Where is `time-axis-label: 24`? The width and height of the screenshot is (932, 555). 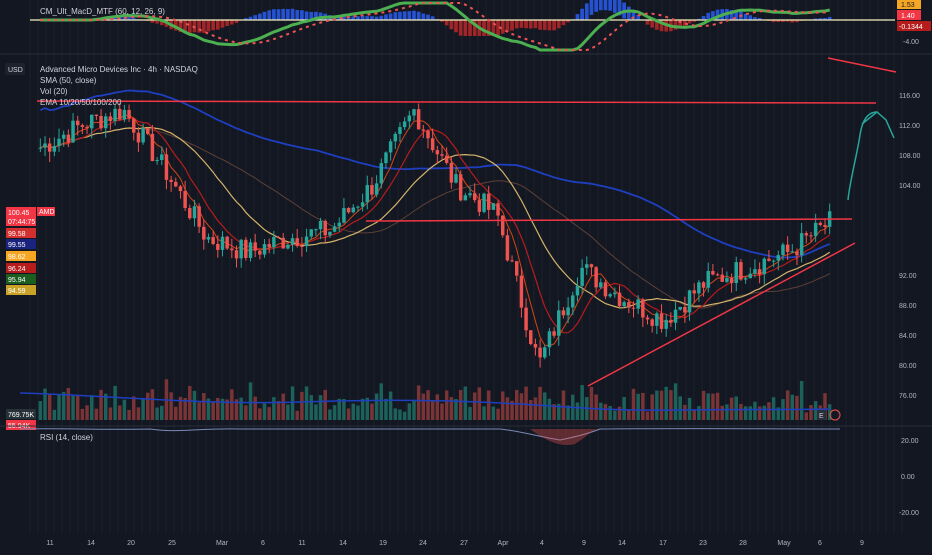 time-axis-label: 24 is located at coordinates (423, 543).